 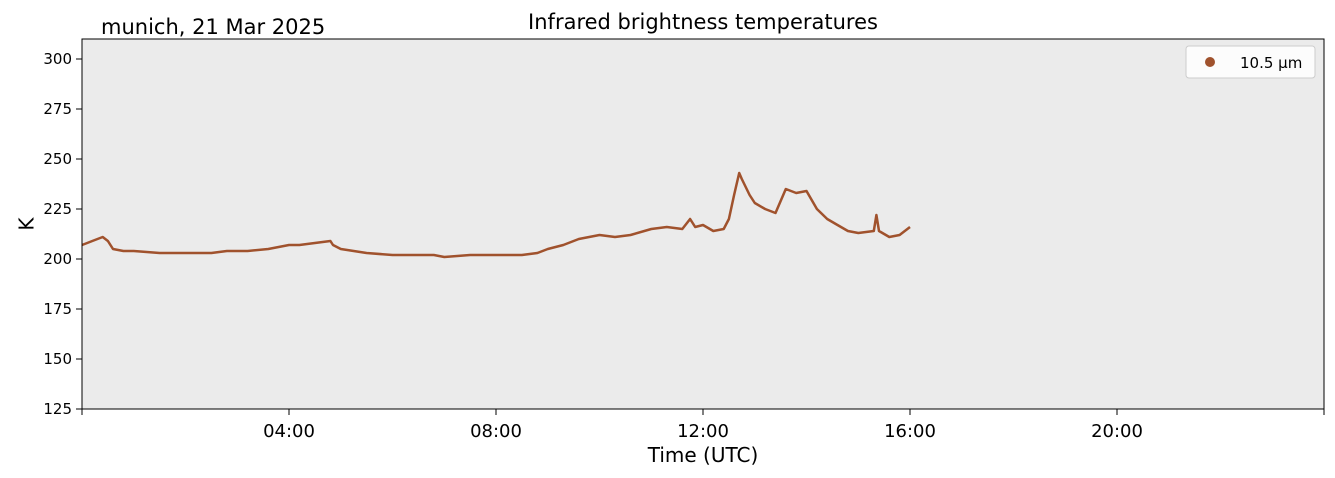 What do you see at coordinates (57, 259) in the screenshot?
I see `y-tick-label: 200` at bounding box center [57, 259].